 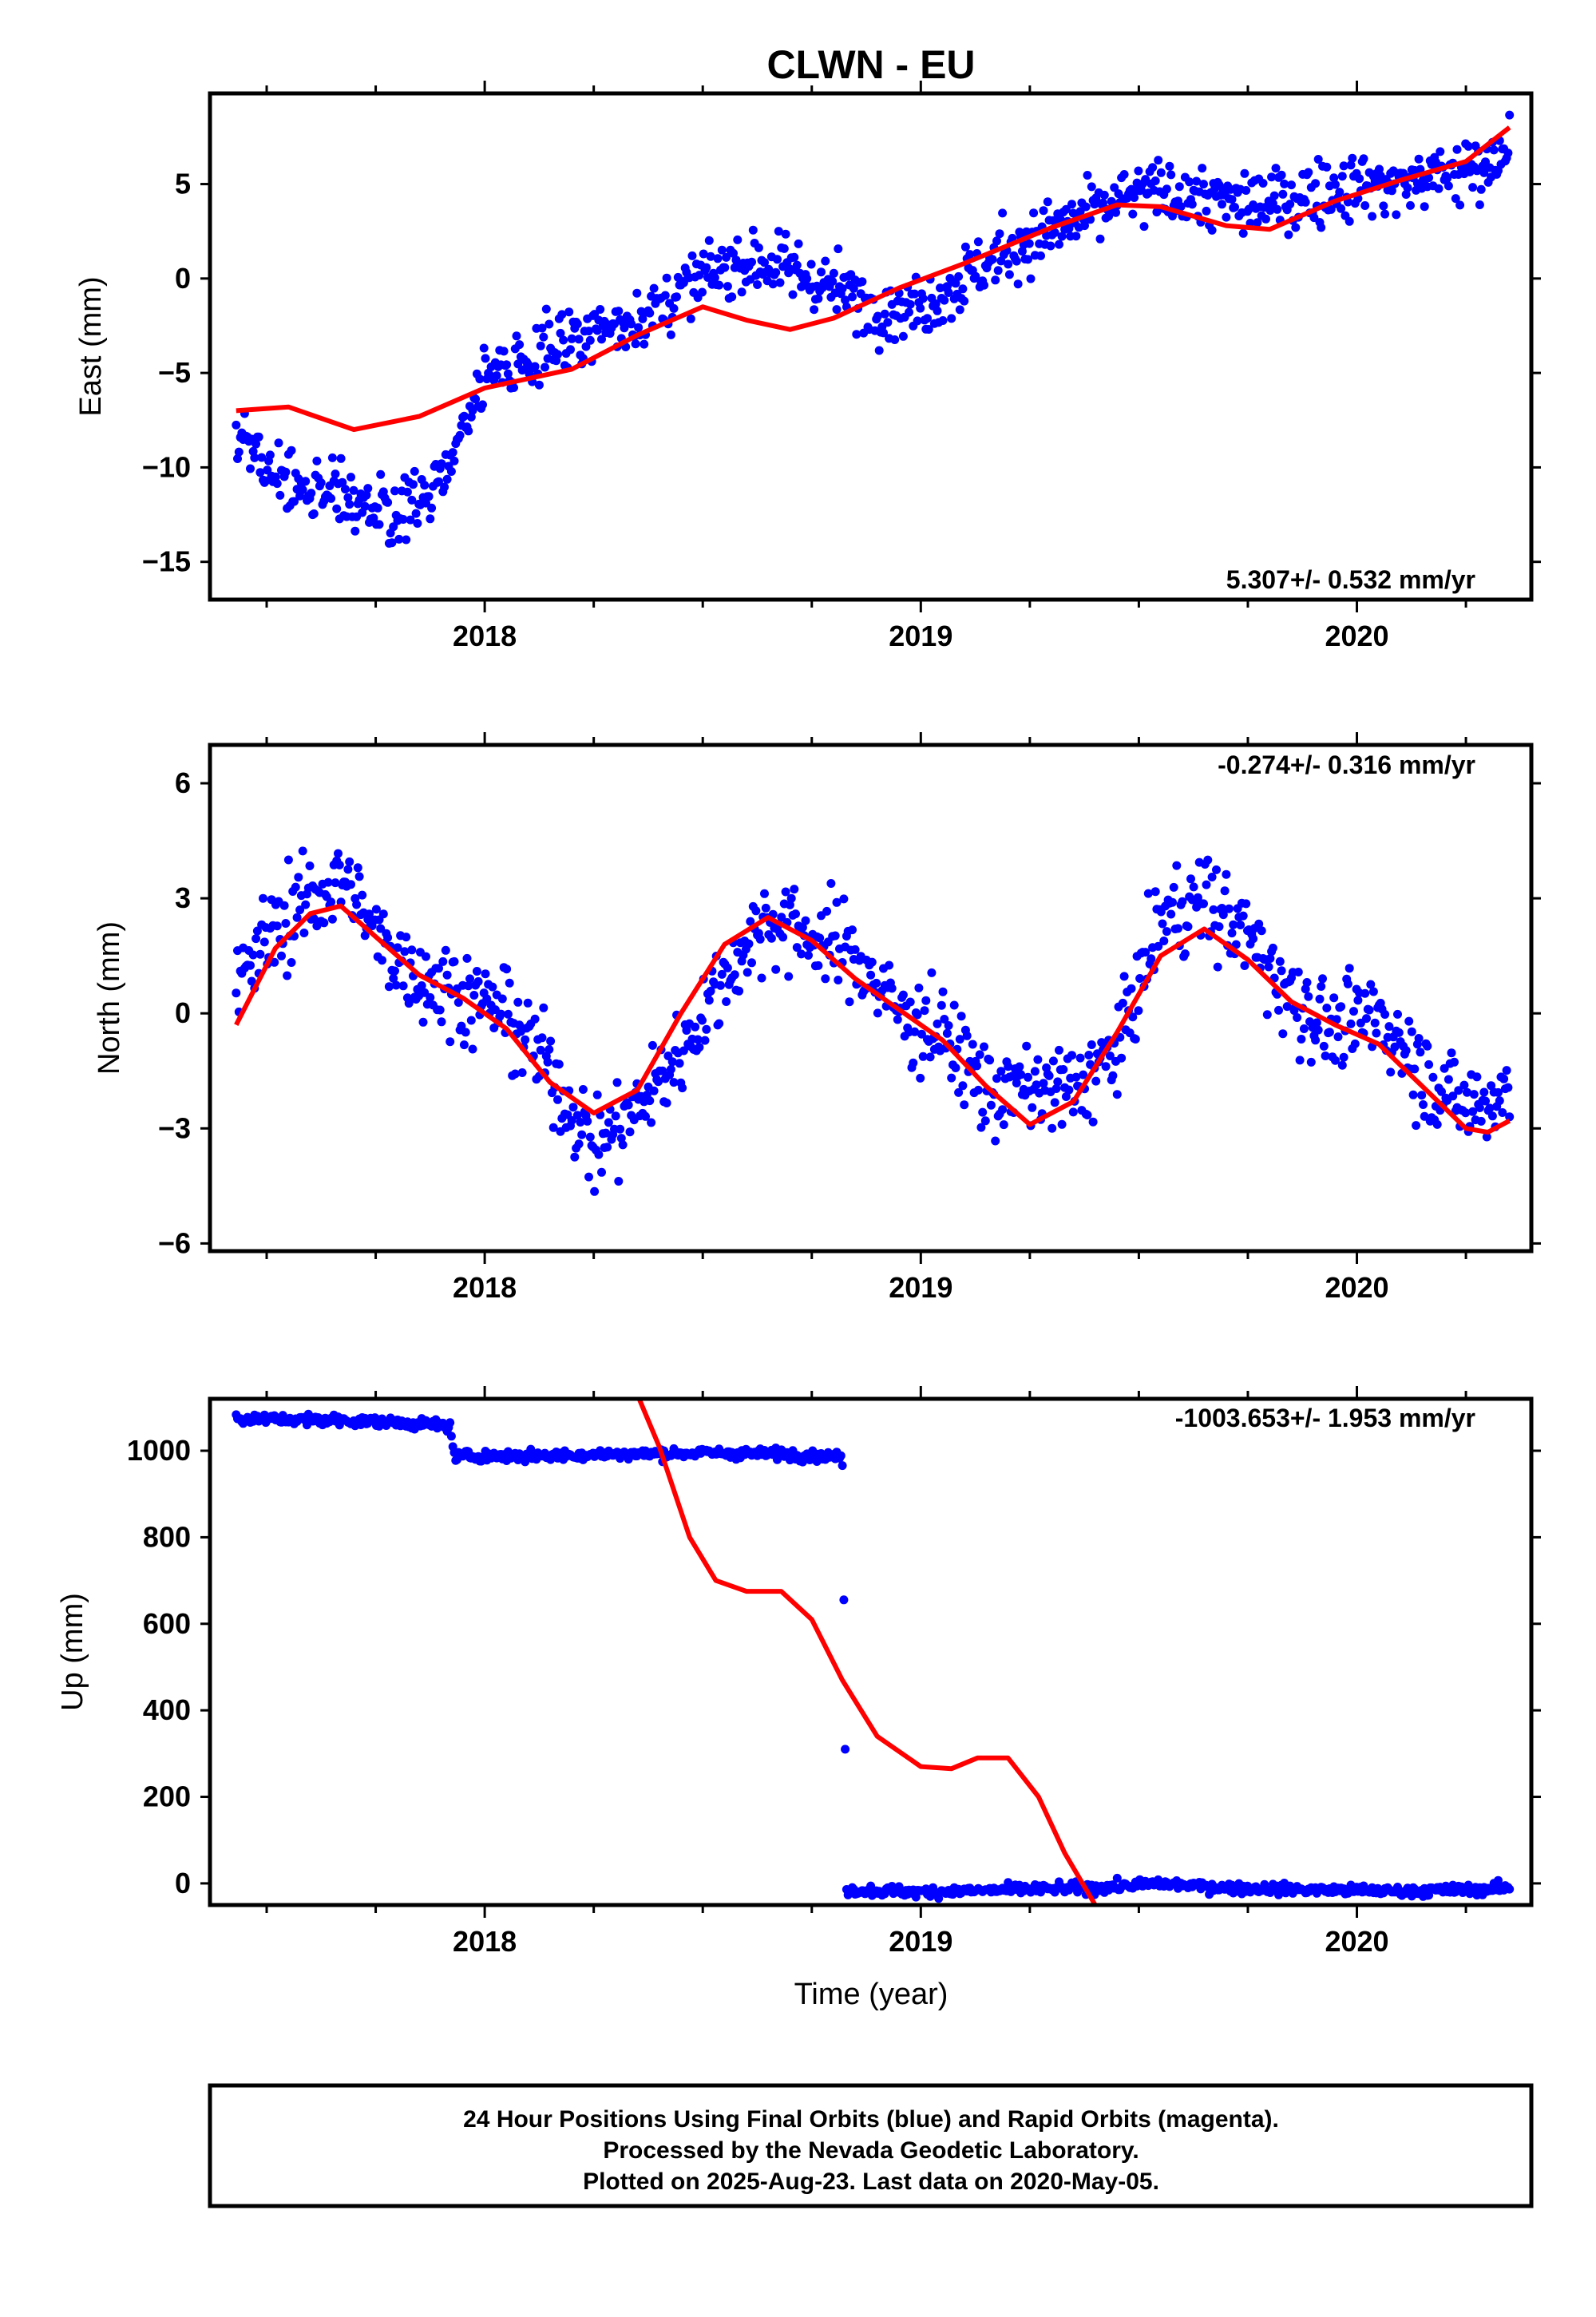 I want to click on north-rate-annotation: -0.274+/- 0.316 mm/yr, so click(x=1346, y=765).